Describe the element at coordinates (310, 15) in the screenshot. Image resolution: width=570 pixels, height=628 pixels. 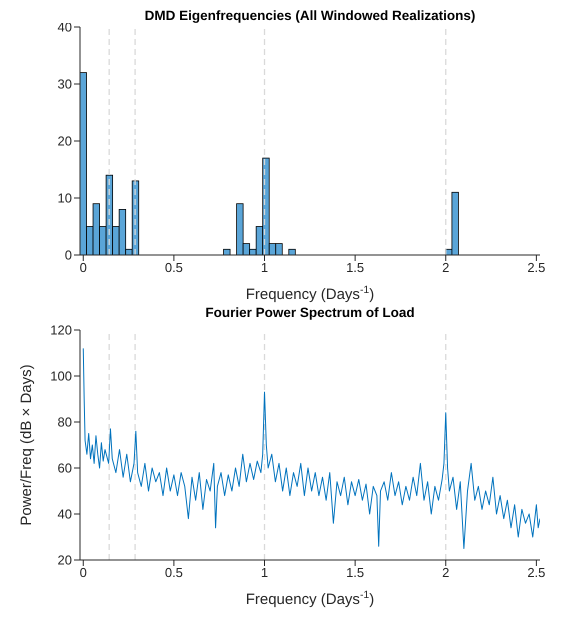
I see `chart-title: DMD Eigenfrequencies (All Windowed Realizations)` at that location.